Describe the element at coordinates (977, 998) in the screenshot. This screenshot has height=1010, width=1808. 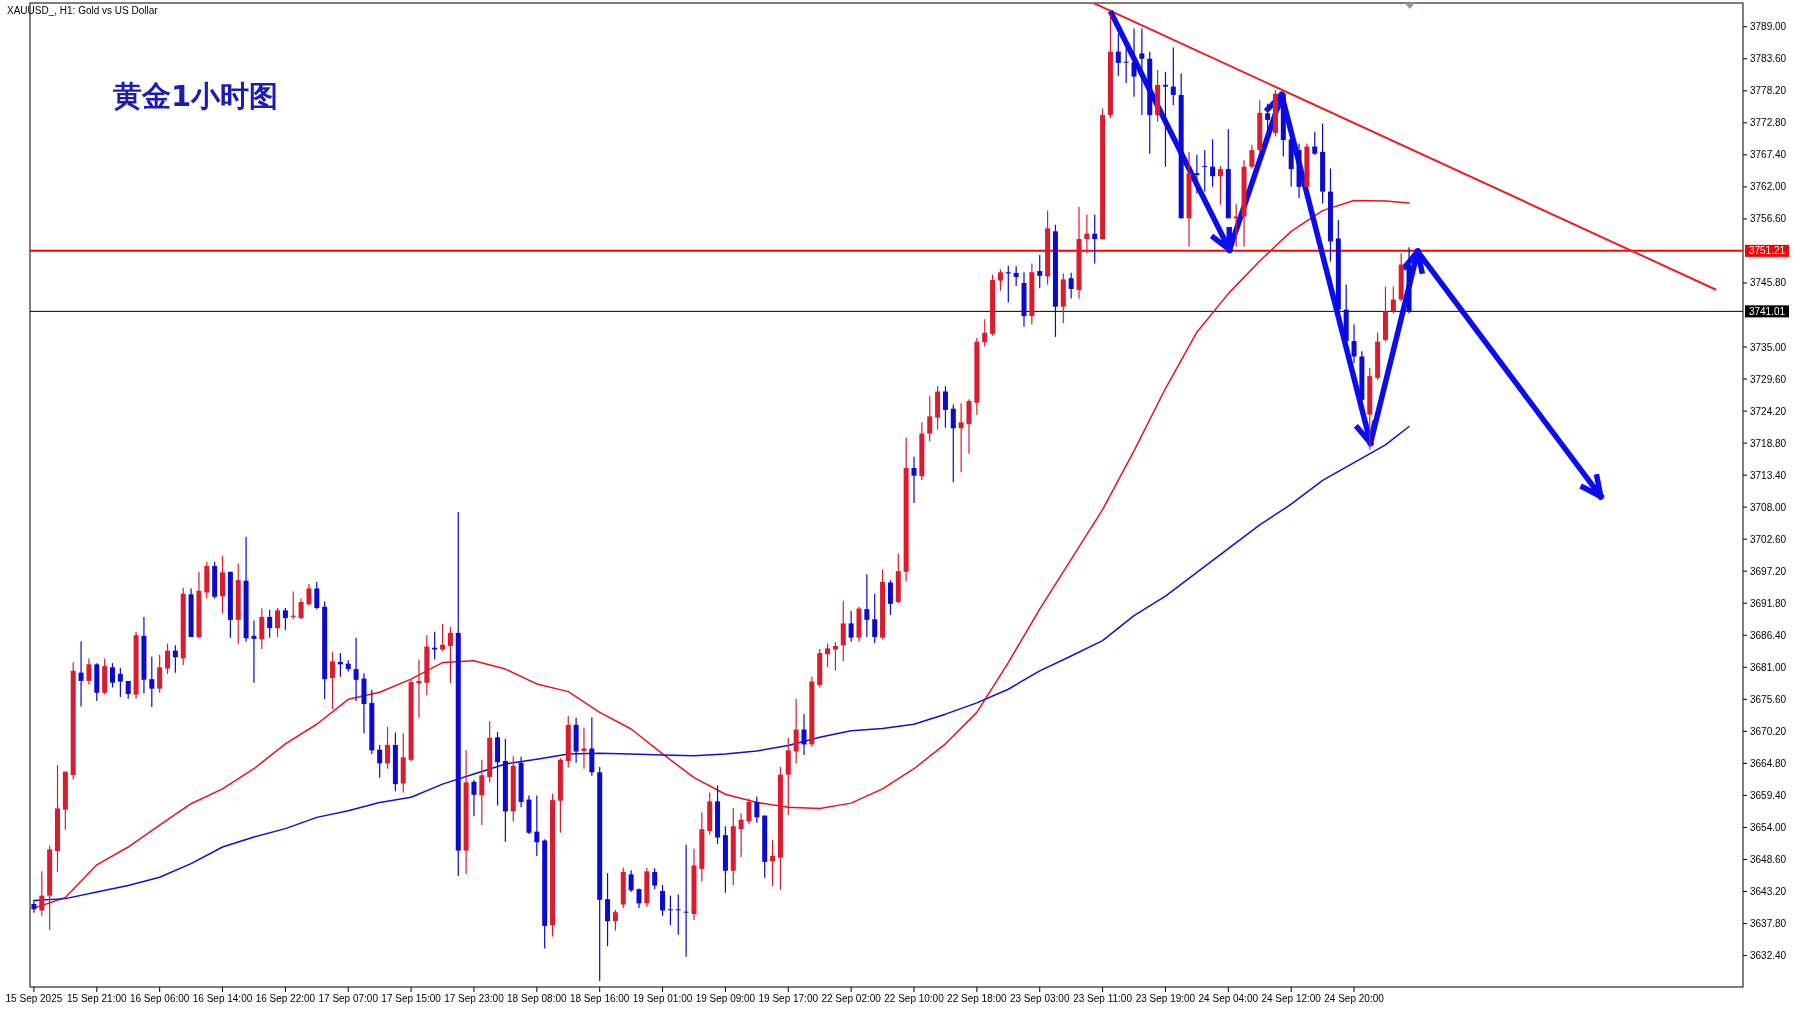
I see `x-tick-label: 22 Sep 18:00` at that location.